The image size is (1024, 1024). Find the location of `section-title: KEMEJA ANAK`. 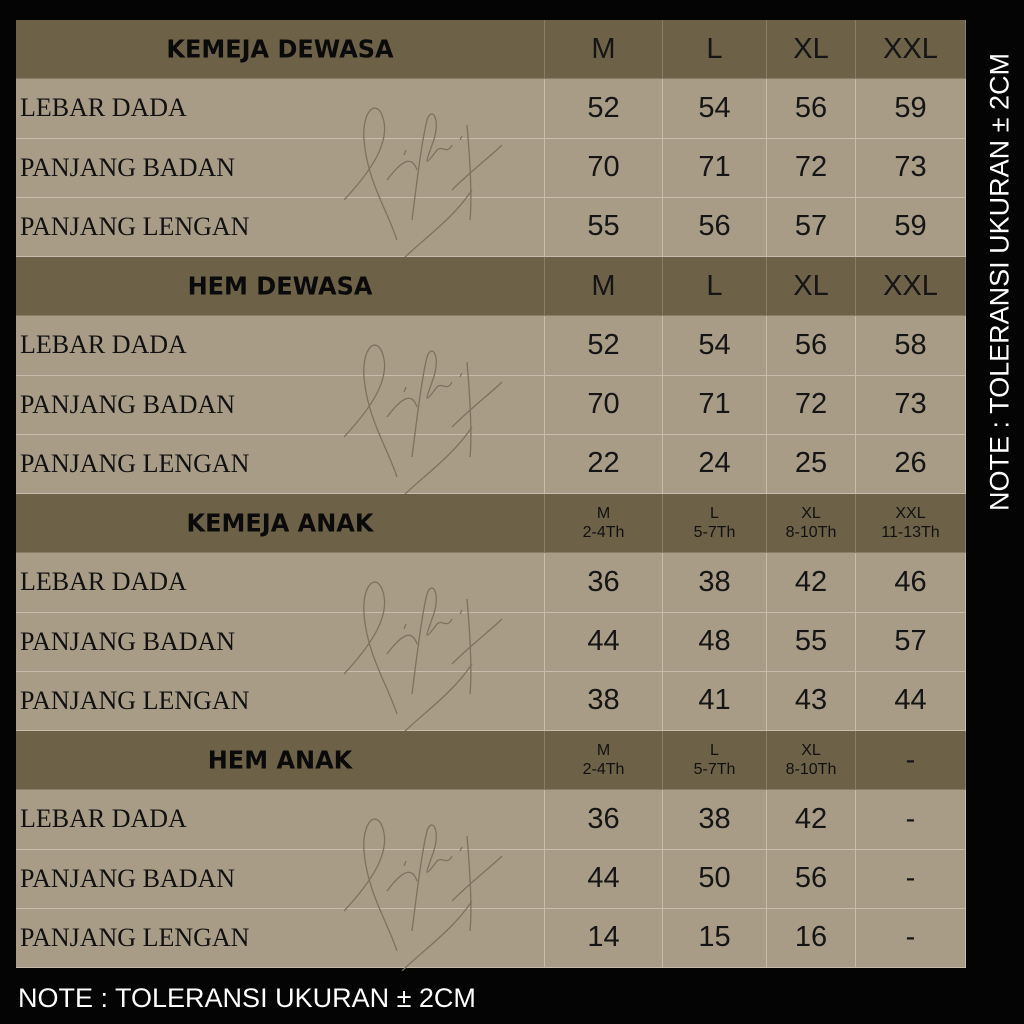

section-title: KEMEJA ANAK is located at coordinates (280, 523).